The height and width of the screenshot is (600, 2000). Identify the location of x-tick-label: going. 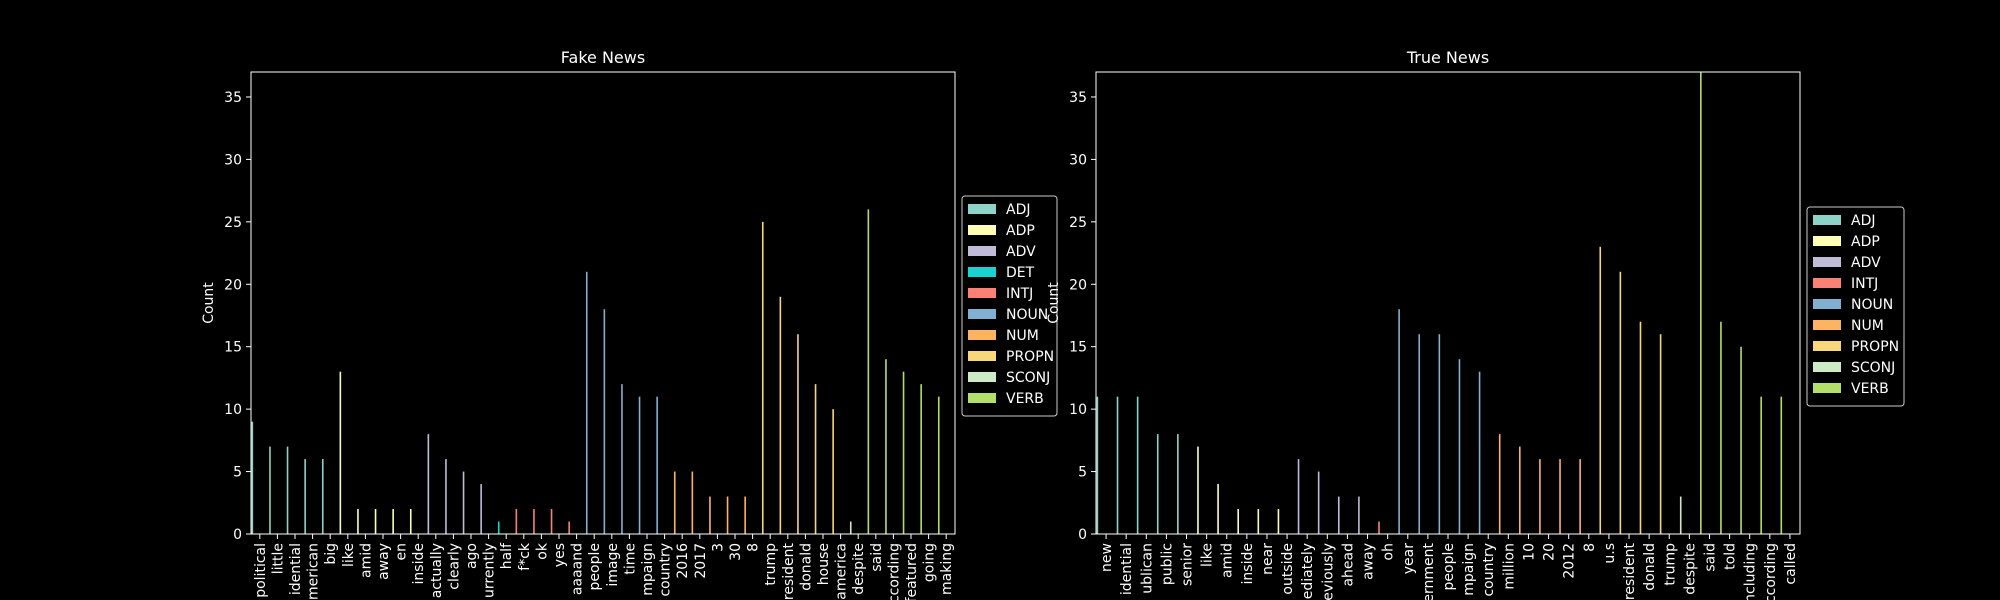
(930, 562).